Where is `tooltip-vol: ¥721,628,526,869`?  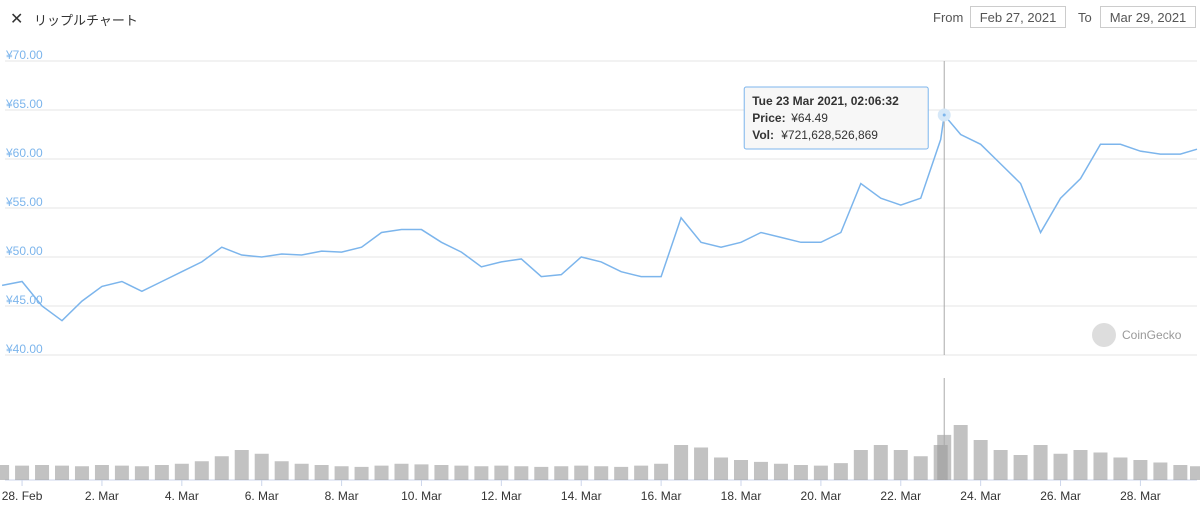 tooltip-vol: ¥721,628,526,869 is located at coordinates (829, 135).